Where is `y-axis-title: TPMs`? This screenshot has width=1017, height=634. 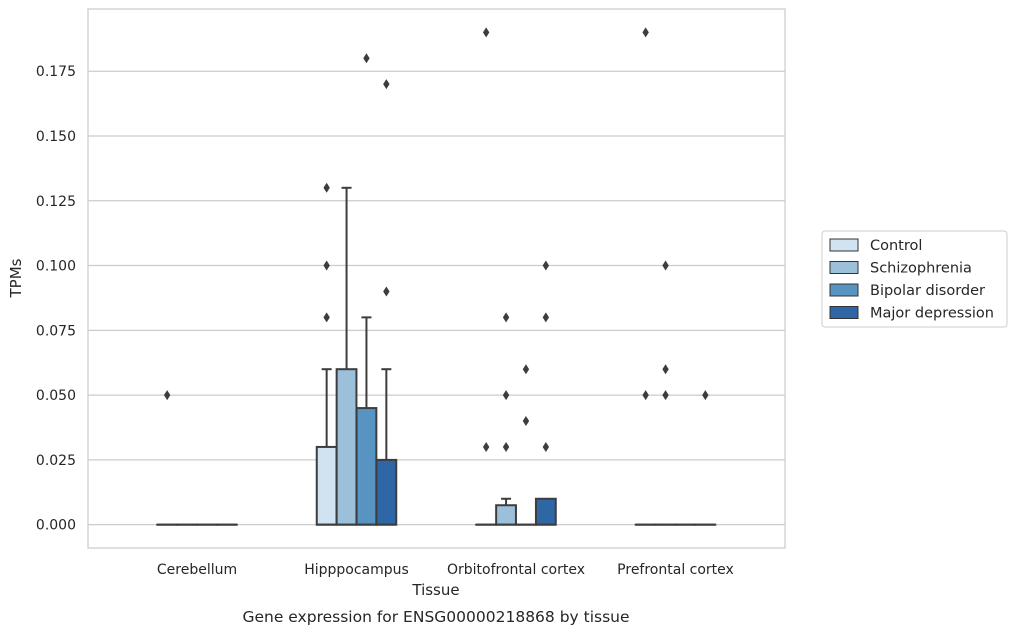
y-axis-title: TPMs is located at coordinates (16, 278).